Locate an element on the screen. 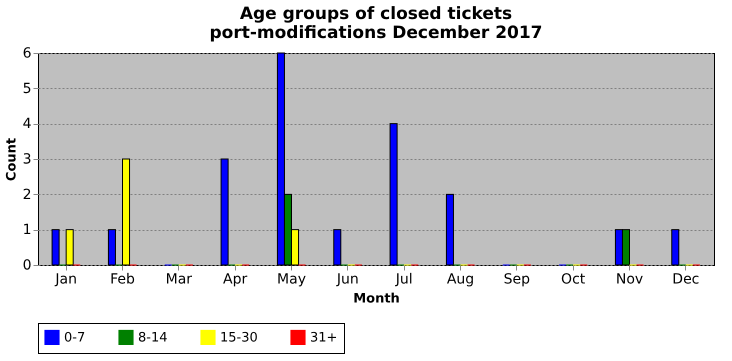  x-tick-label: Aug is located at coordinates (460, 280).